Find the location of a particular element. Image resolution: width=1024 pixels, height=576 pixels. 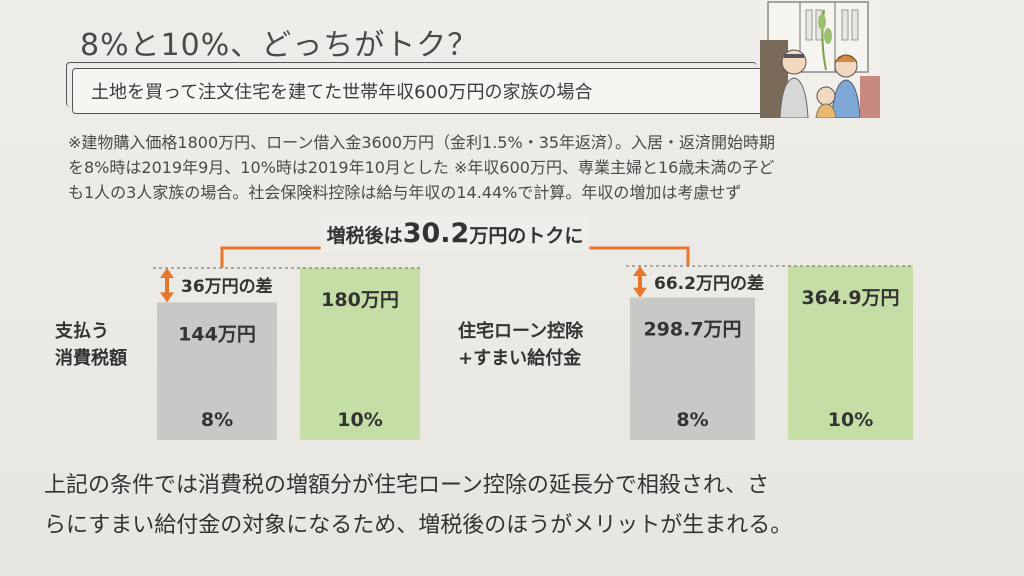

difference-label-loan: 66.2万円の差 is located at coordinates (709, 283).